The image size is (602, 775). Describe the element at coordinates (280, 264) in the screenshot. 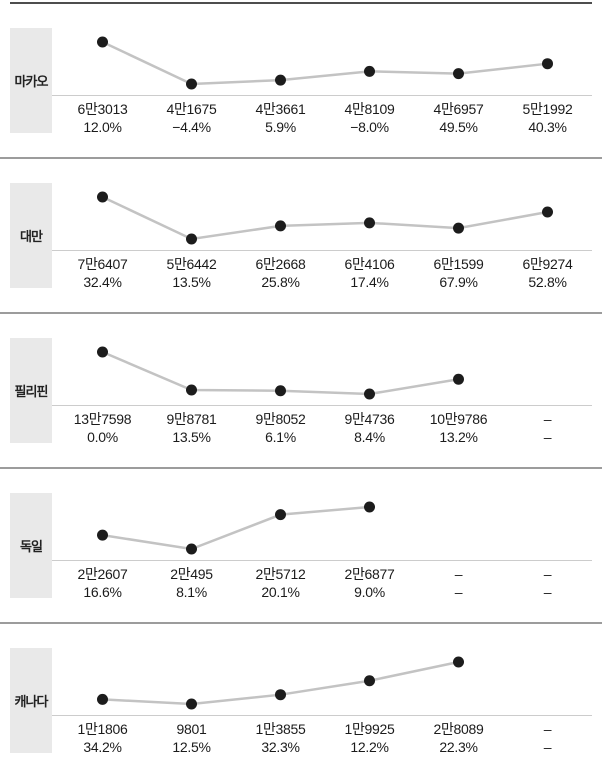

I see `value-text: 6만2668` at that location.